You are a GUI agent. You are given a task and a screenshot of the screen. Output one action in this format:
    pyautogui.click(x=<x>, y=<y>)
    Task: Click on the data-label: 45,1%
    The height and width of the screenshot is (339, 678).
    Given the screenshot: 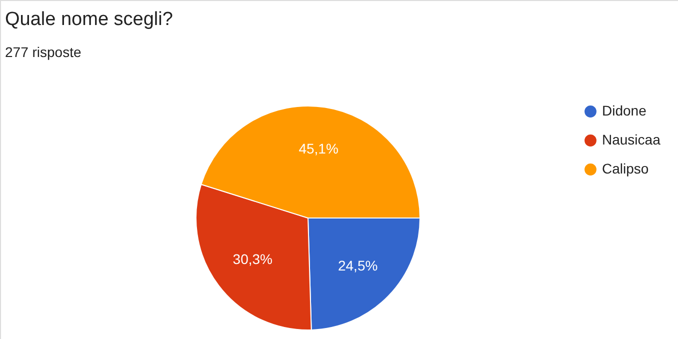 What is the action you would take?
    pyautogui.click(x=318, y=148)
    